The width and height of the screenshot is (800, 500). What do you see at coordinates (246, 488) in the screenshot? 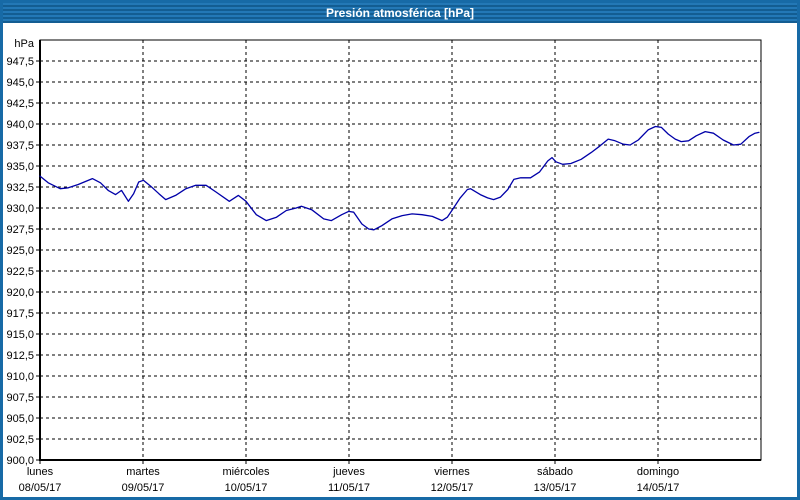
I see `day-date-label: 10/05/17` at bounding box center [246, 488].